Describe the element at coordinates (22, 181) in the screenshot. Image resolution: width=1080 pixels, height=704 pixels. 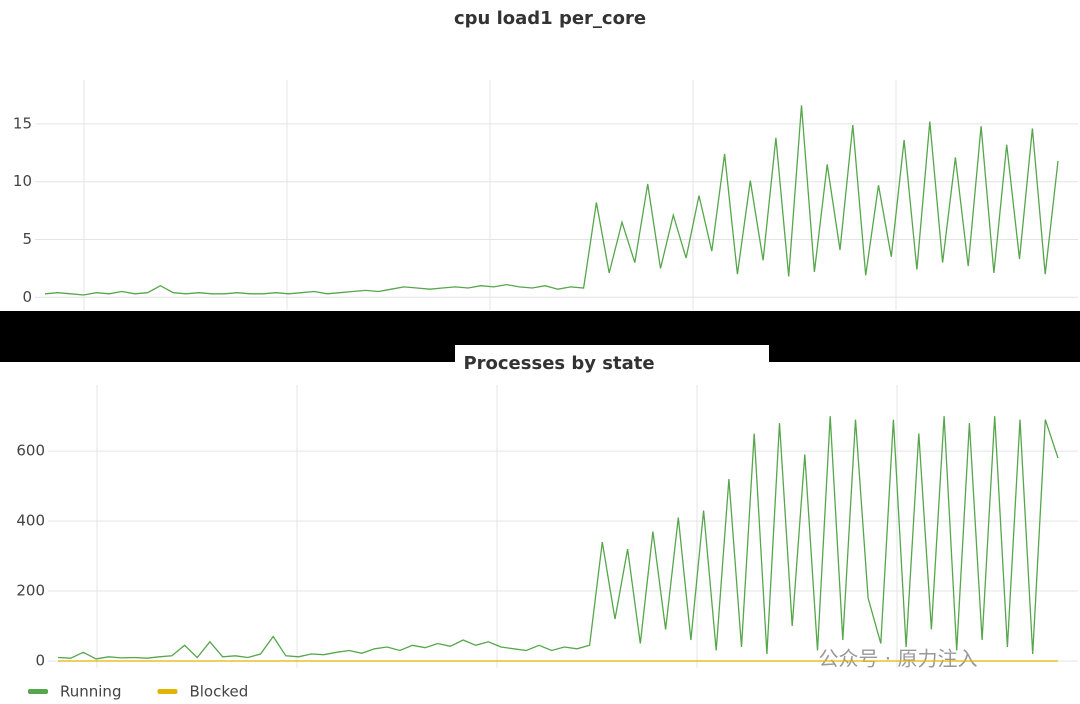
I see `y-tick-label: 10` at that location.